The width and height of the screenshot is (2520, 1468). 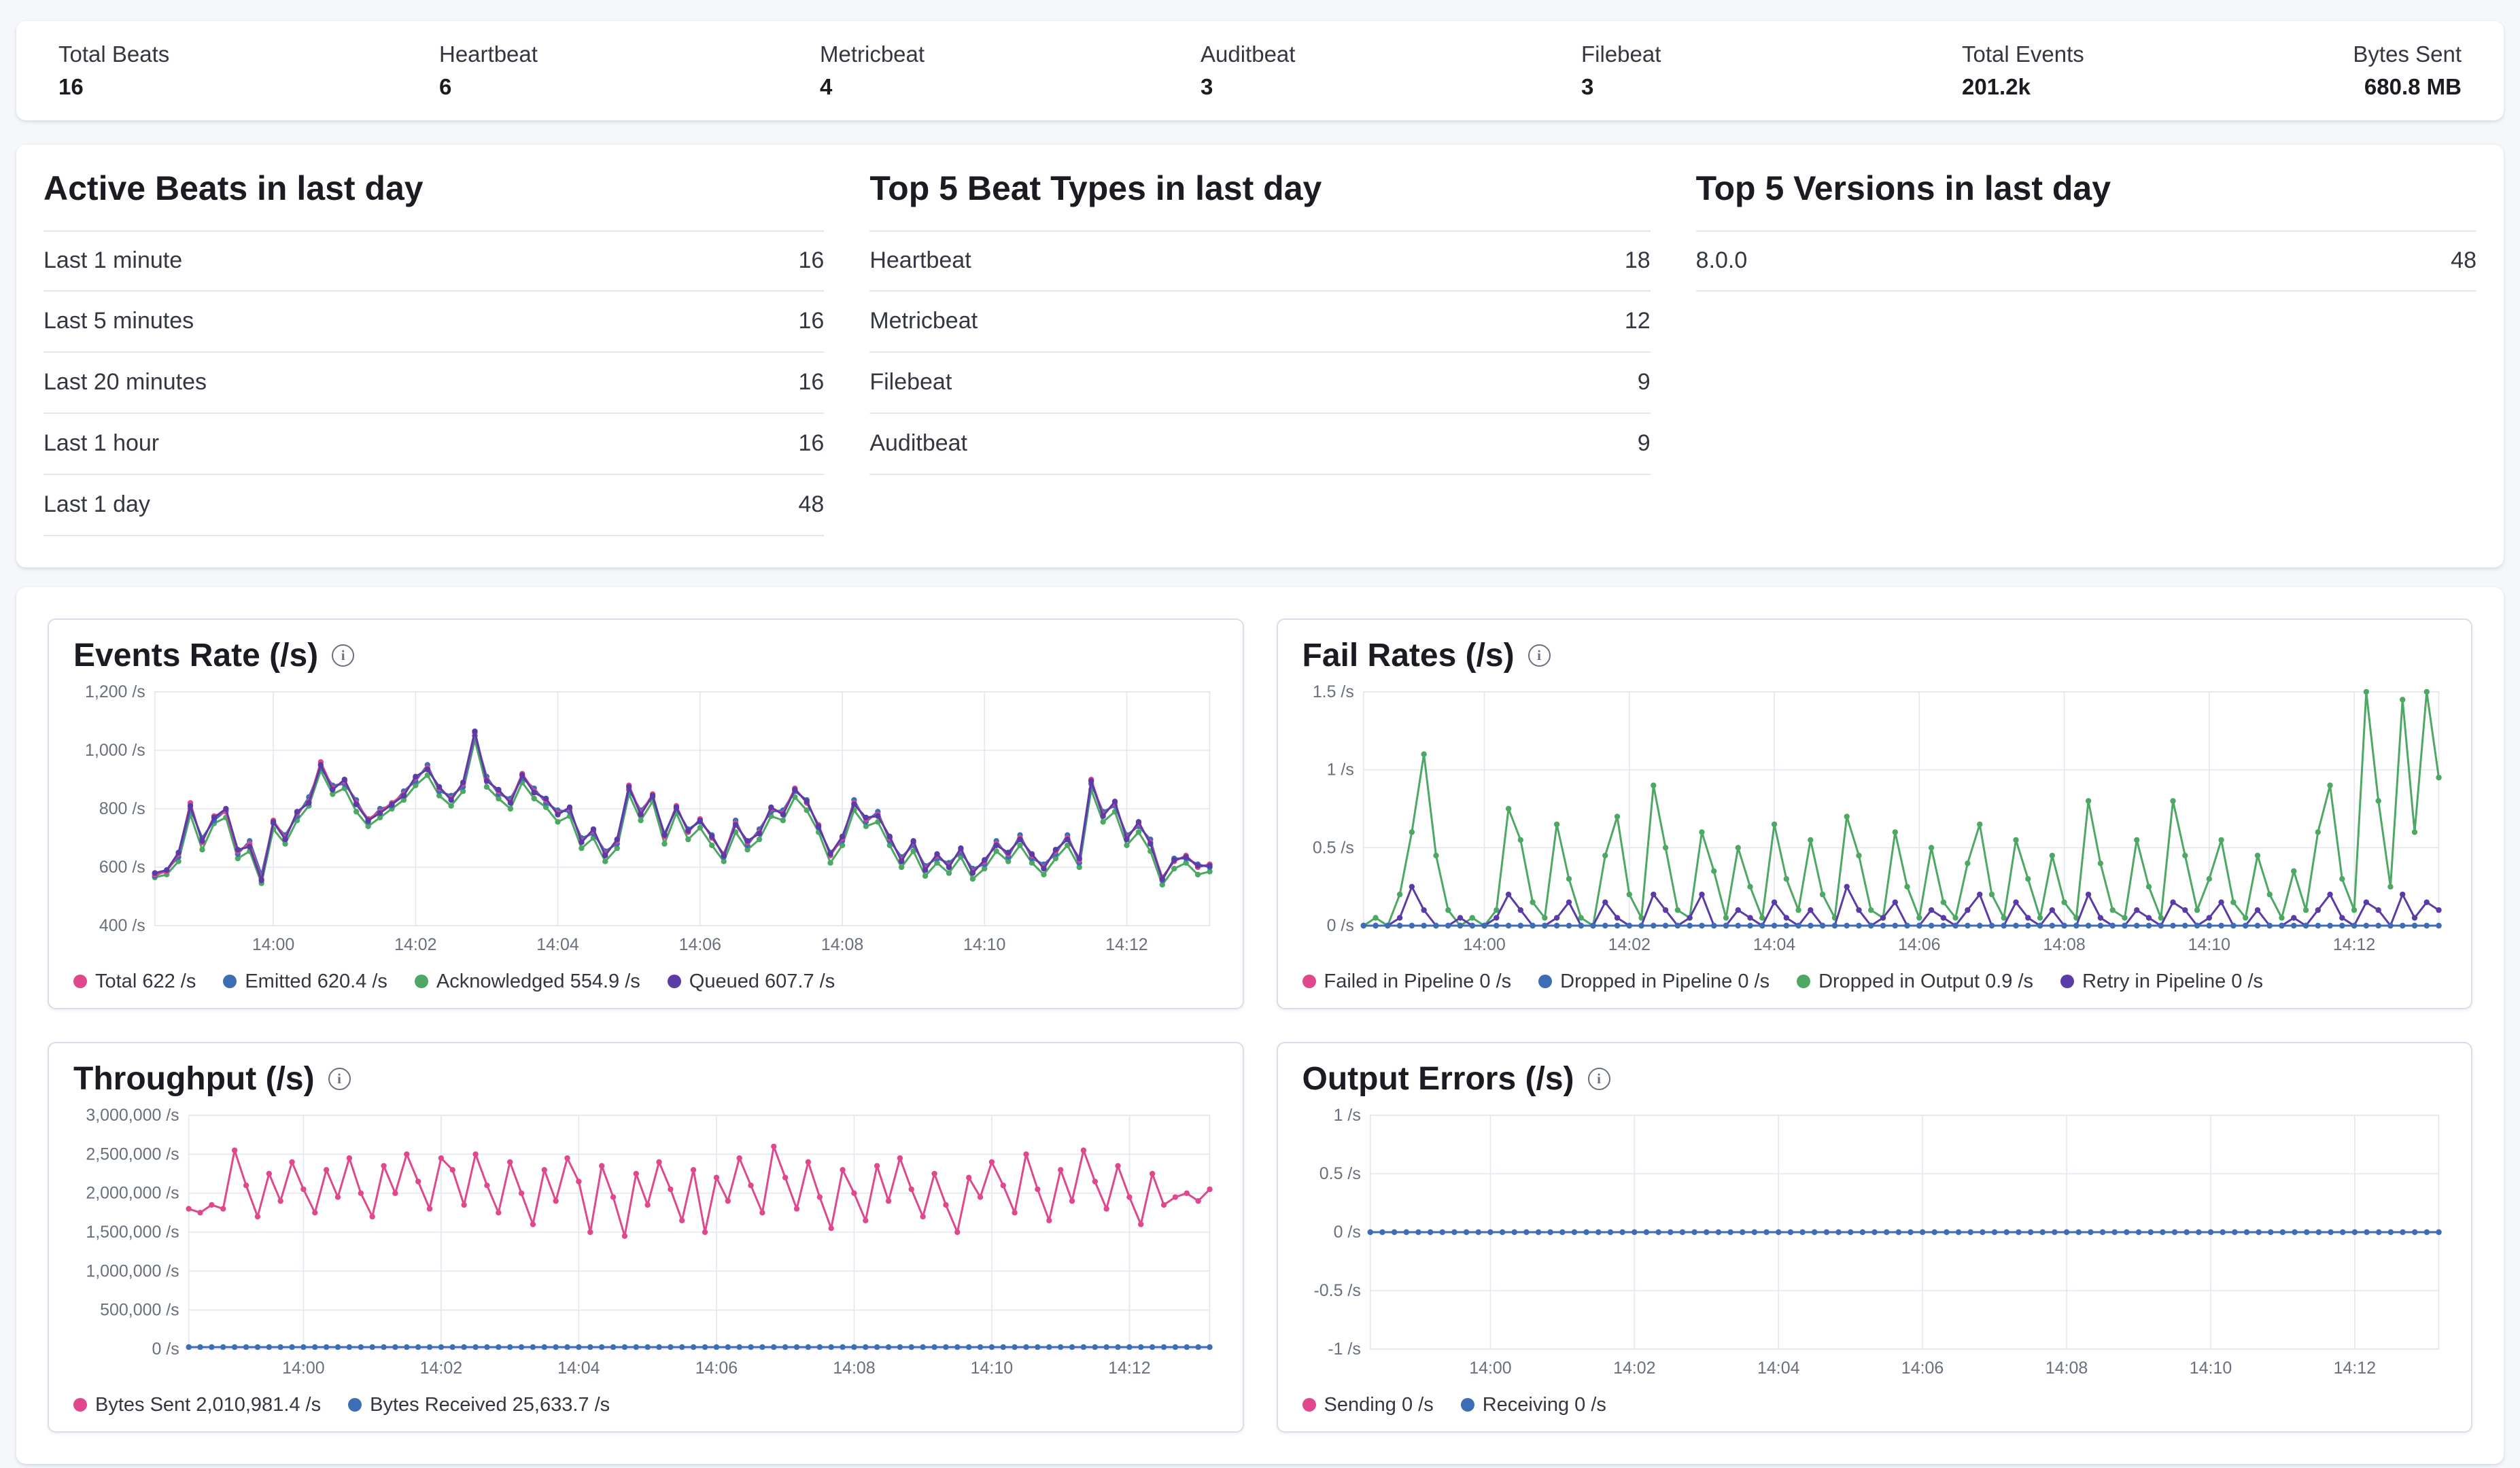 I want to click on table-row-last-20-minutes: Last 20 minutes 16, so click(x=435, y=383).